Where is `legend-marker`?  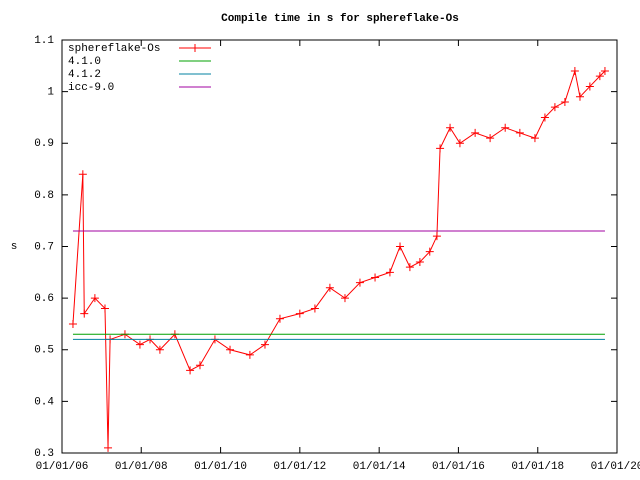 legend-marker is located at coordinates (195, 48).